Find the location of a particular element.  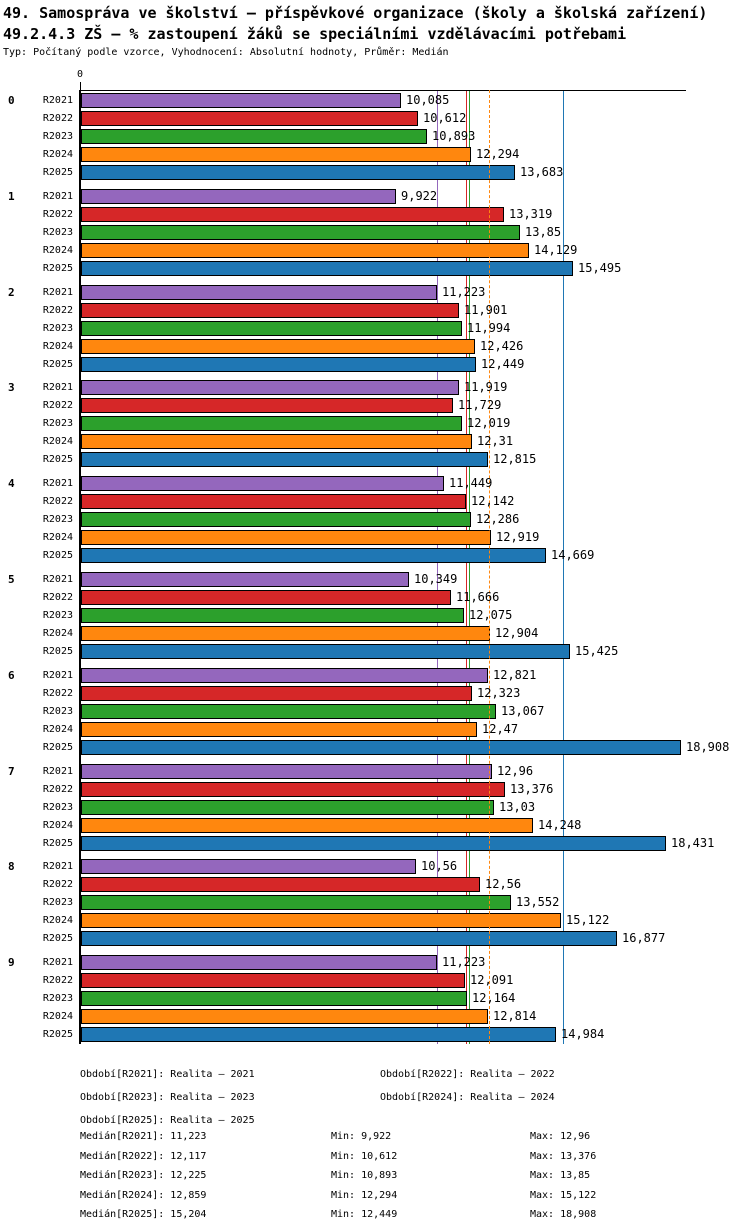

bar-value-g2-r2021: 11,223 is located at coordinates (464, 292).